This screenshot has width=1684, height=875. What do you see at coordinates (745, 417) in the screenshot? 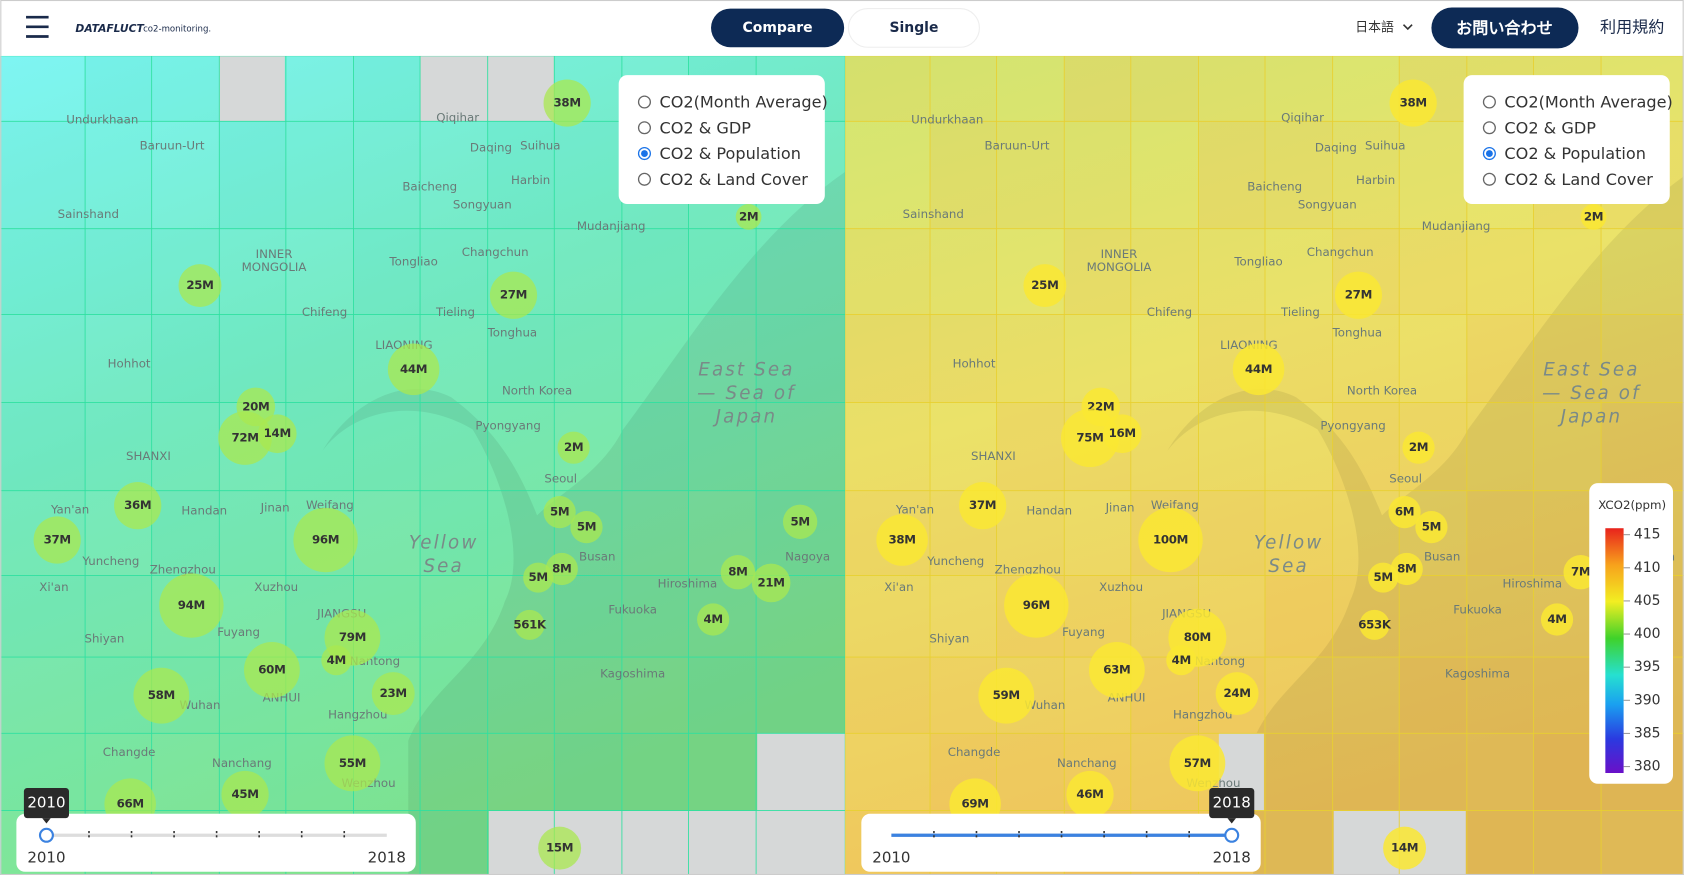
I see `place-label: Japan` at bounding box center [745, 417].